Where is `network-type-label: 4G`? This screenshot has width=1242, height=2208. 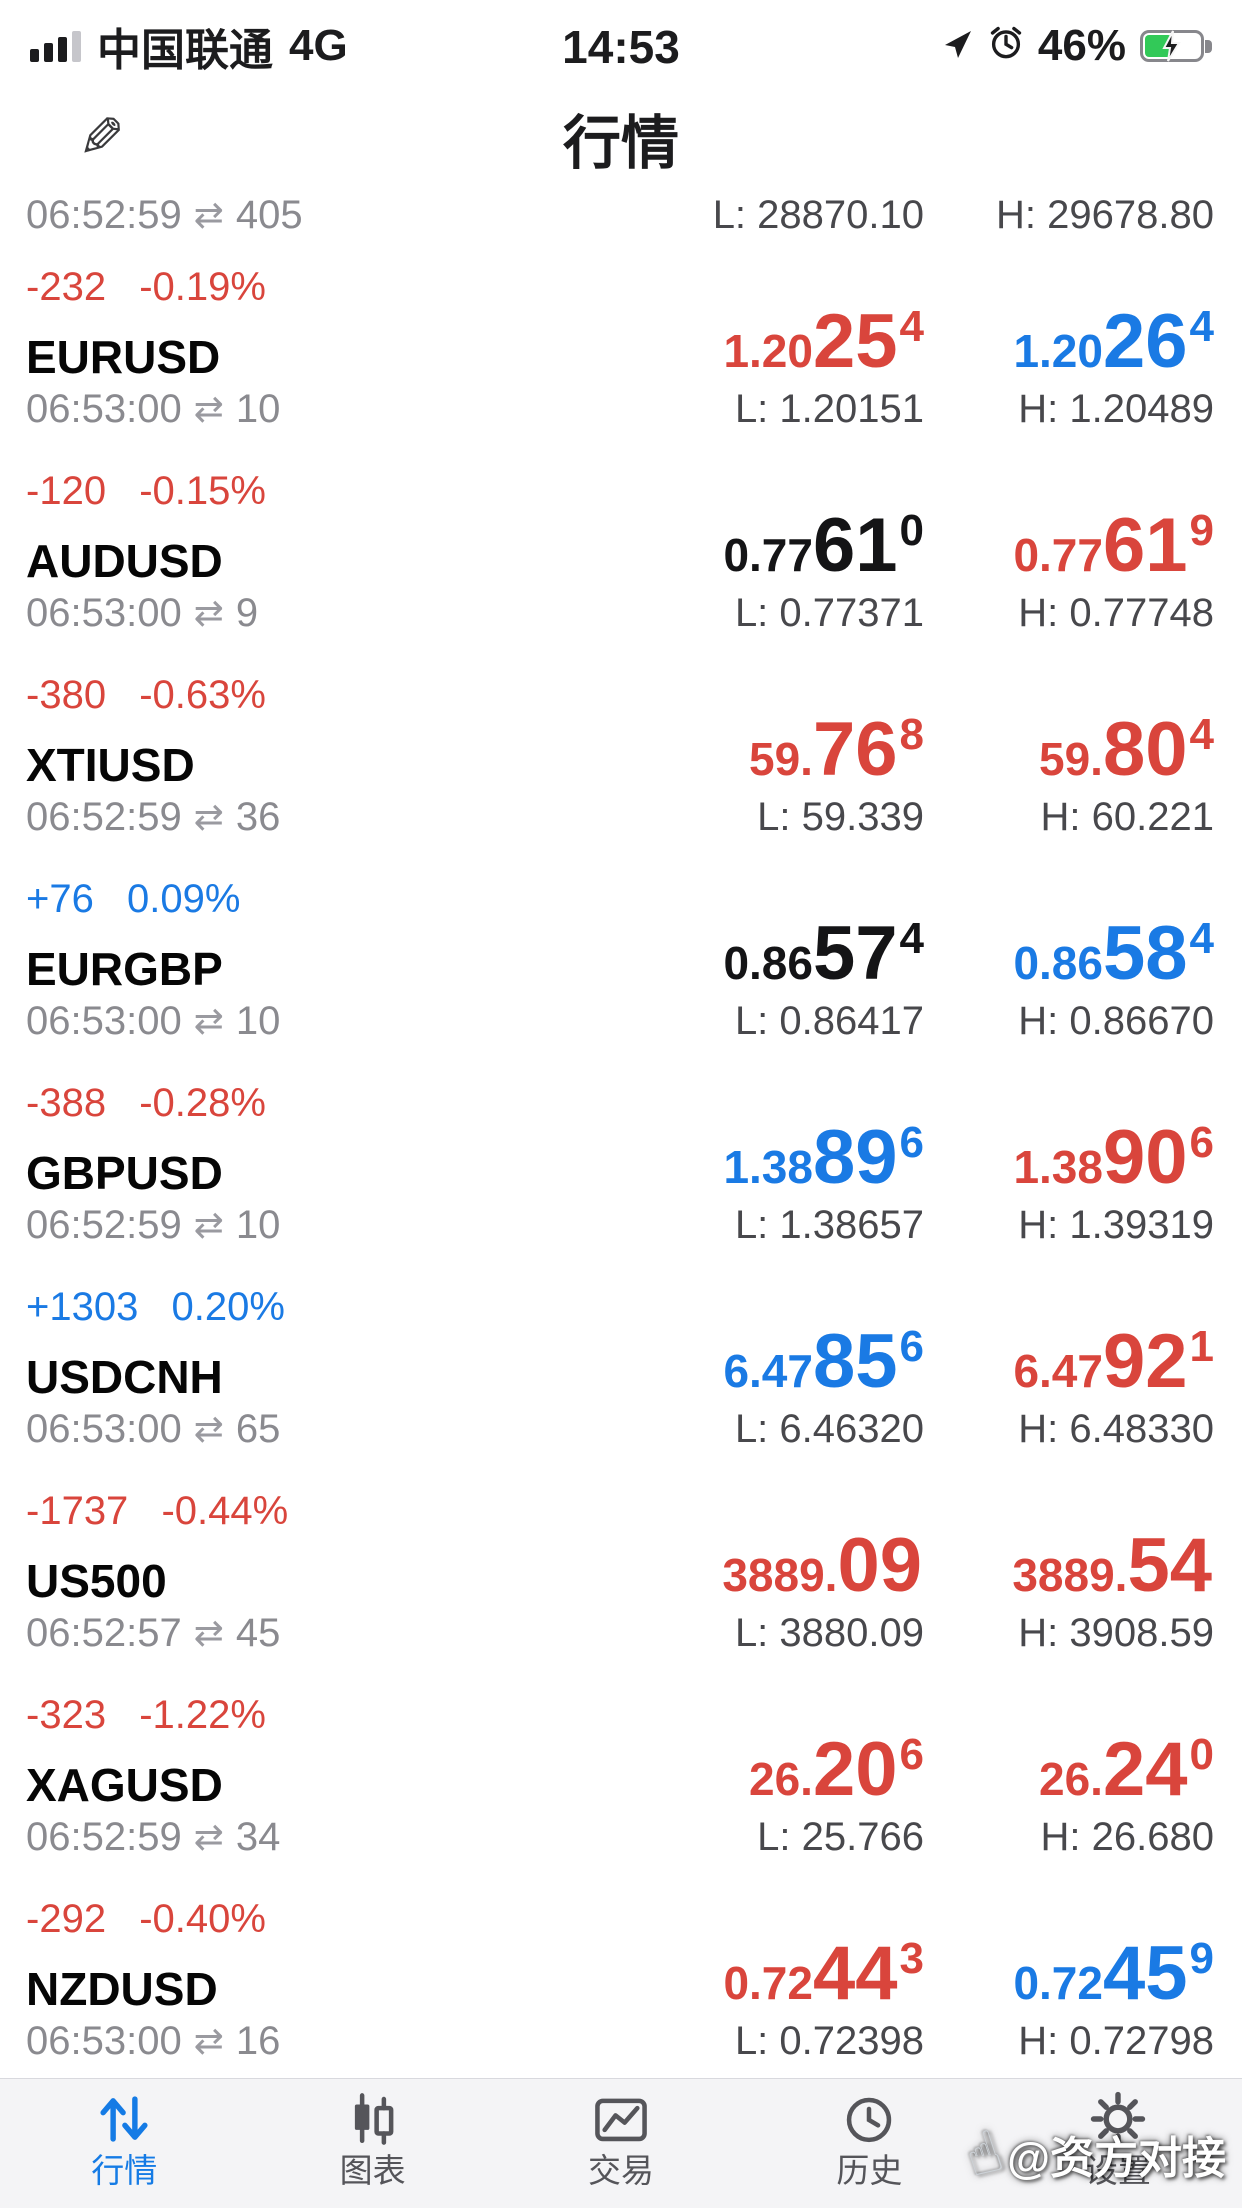
network-type-label: 4G is located at coordinates (318, 45).